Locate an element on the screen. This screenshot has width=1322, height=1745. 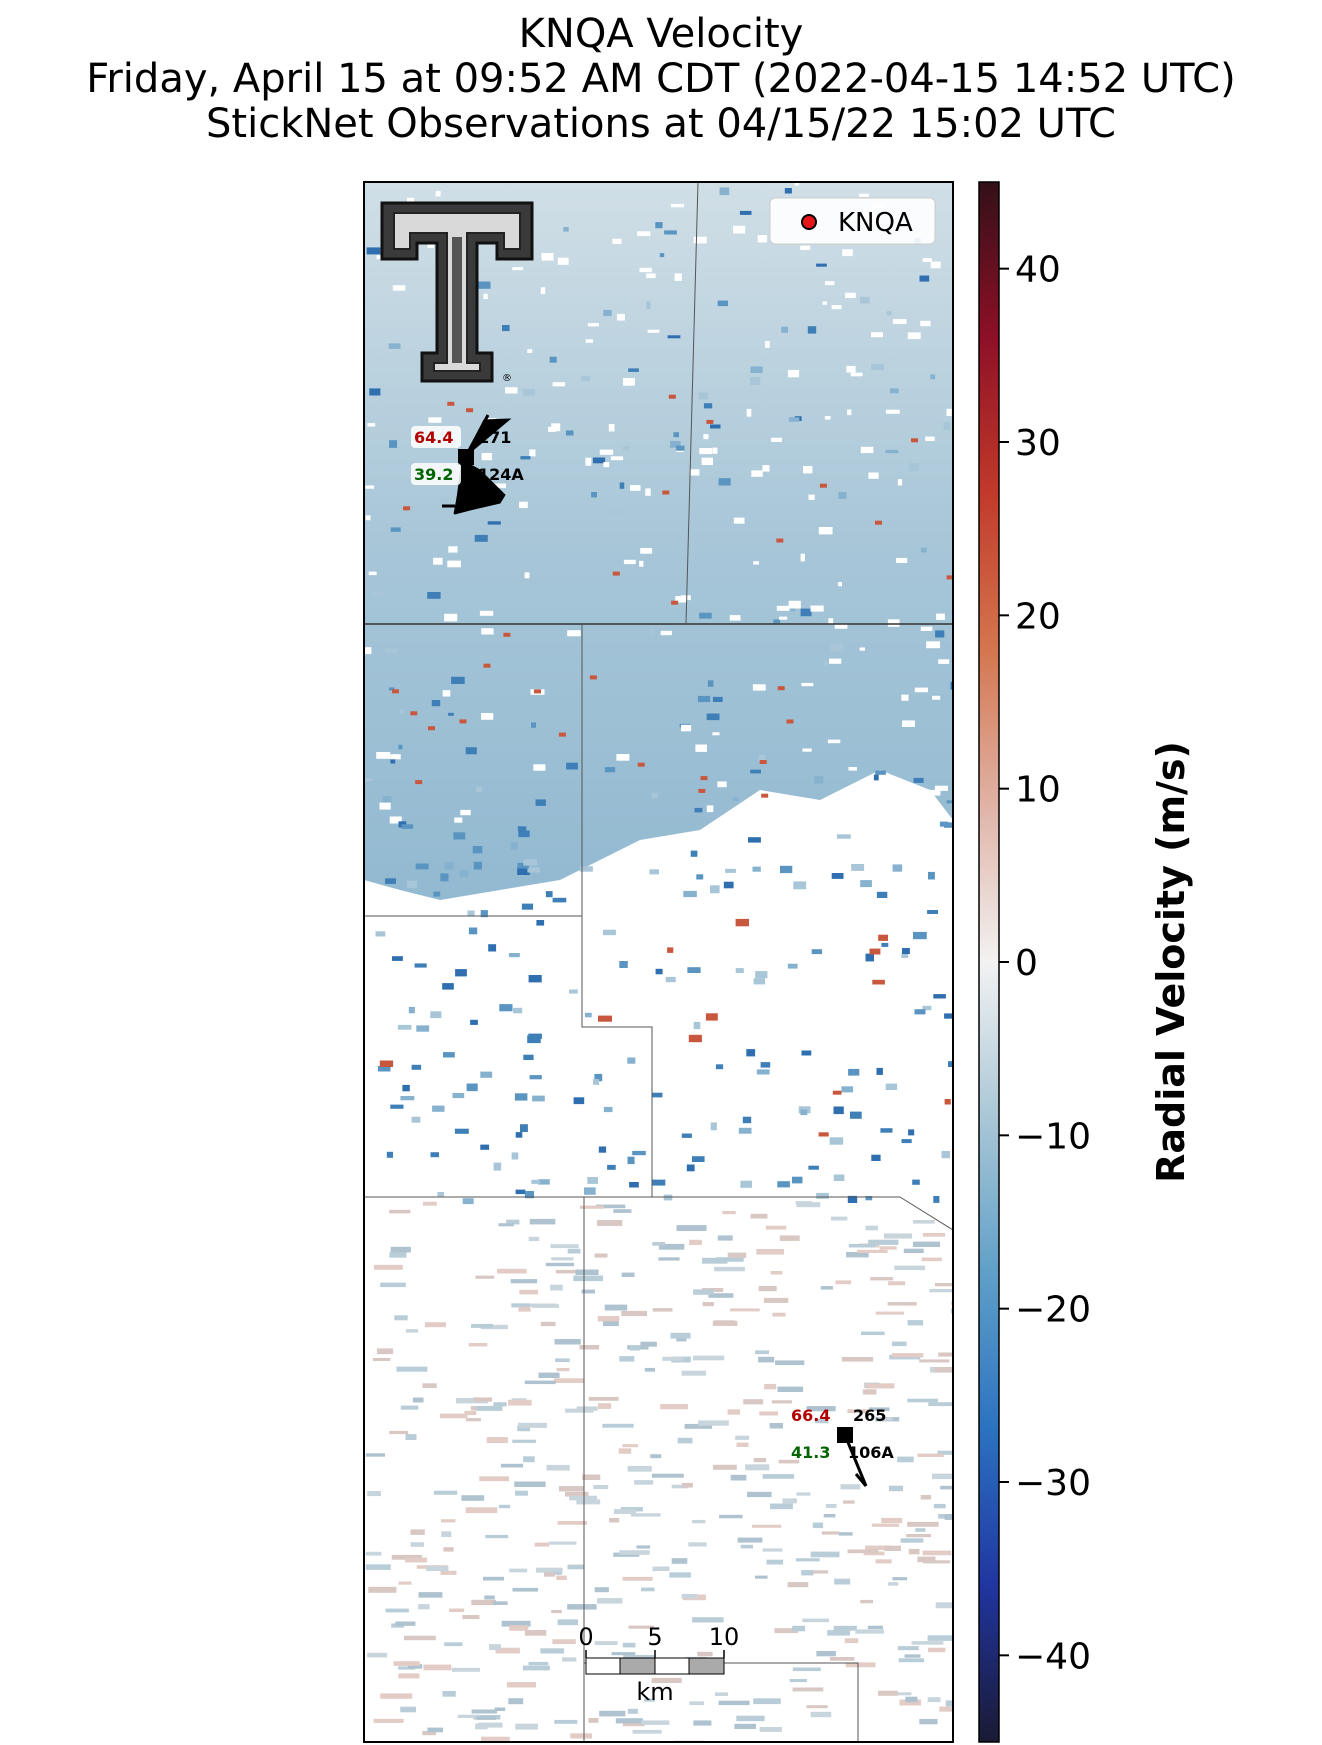
station-pressure-106A: 265 is located at coordinates (869, 1415).